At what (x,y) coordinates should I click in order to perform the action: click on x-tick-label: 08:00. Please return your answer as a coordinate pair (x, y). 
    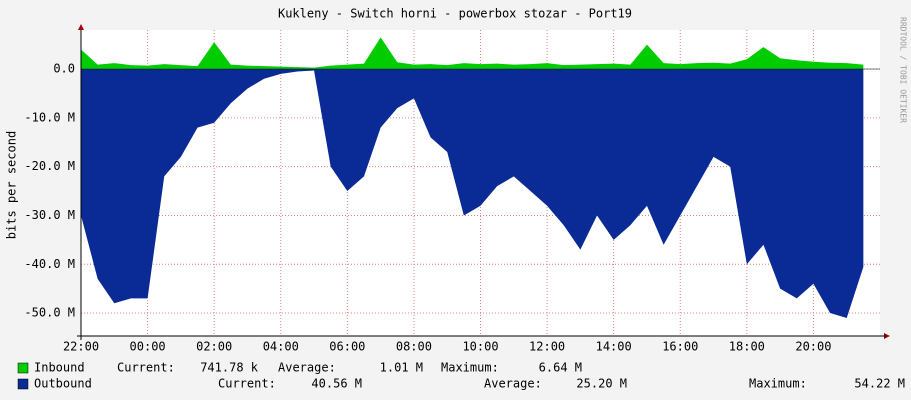
    Looking at the image, I should click on (414, 347).